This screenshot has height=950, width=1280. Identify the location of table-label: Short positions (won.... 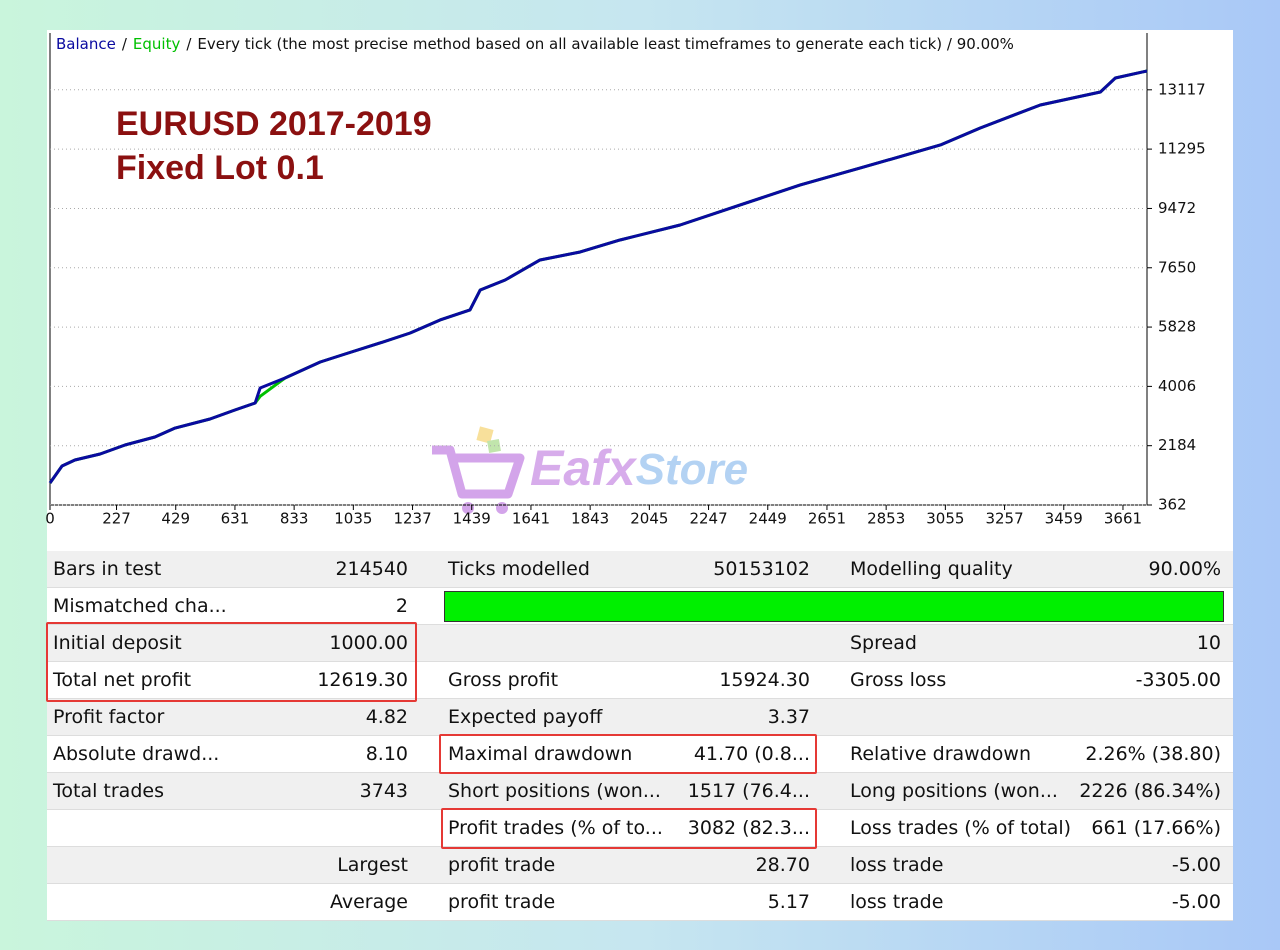
(554, 791).